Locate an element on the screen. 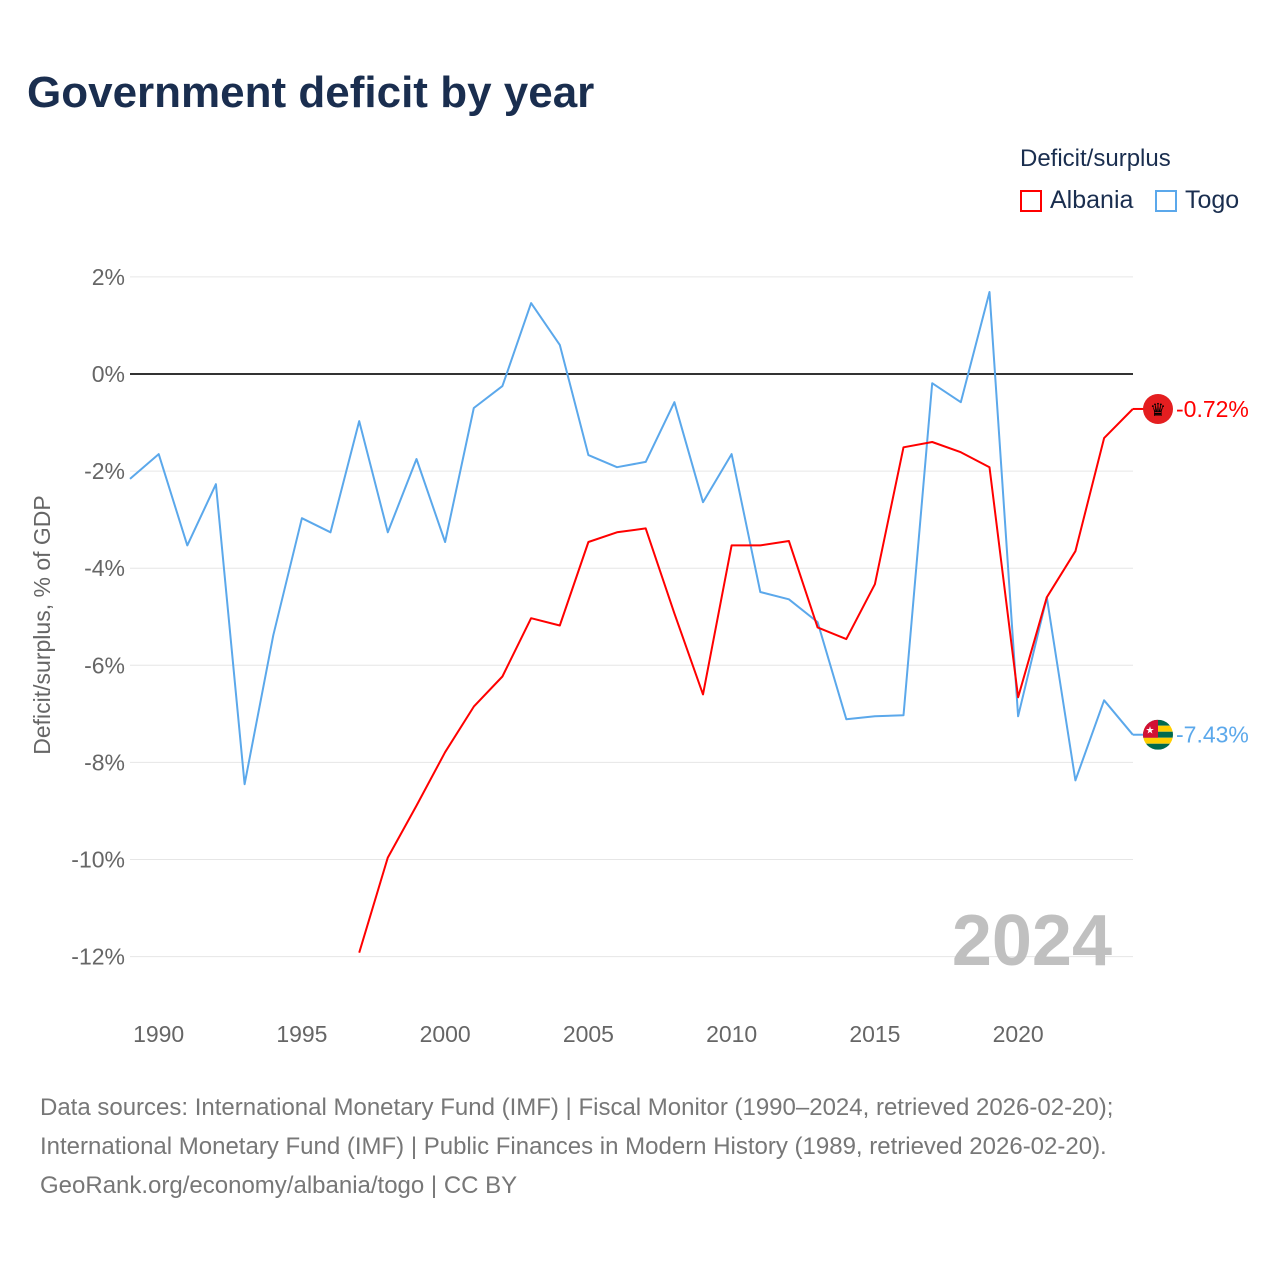 Image resolution: width=1280 pixels, height=1280 pixels. chart-title: Government deficit by year is located at coordinates (311, 92).